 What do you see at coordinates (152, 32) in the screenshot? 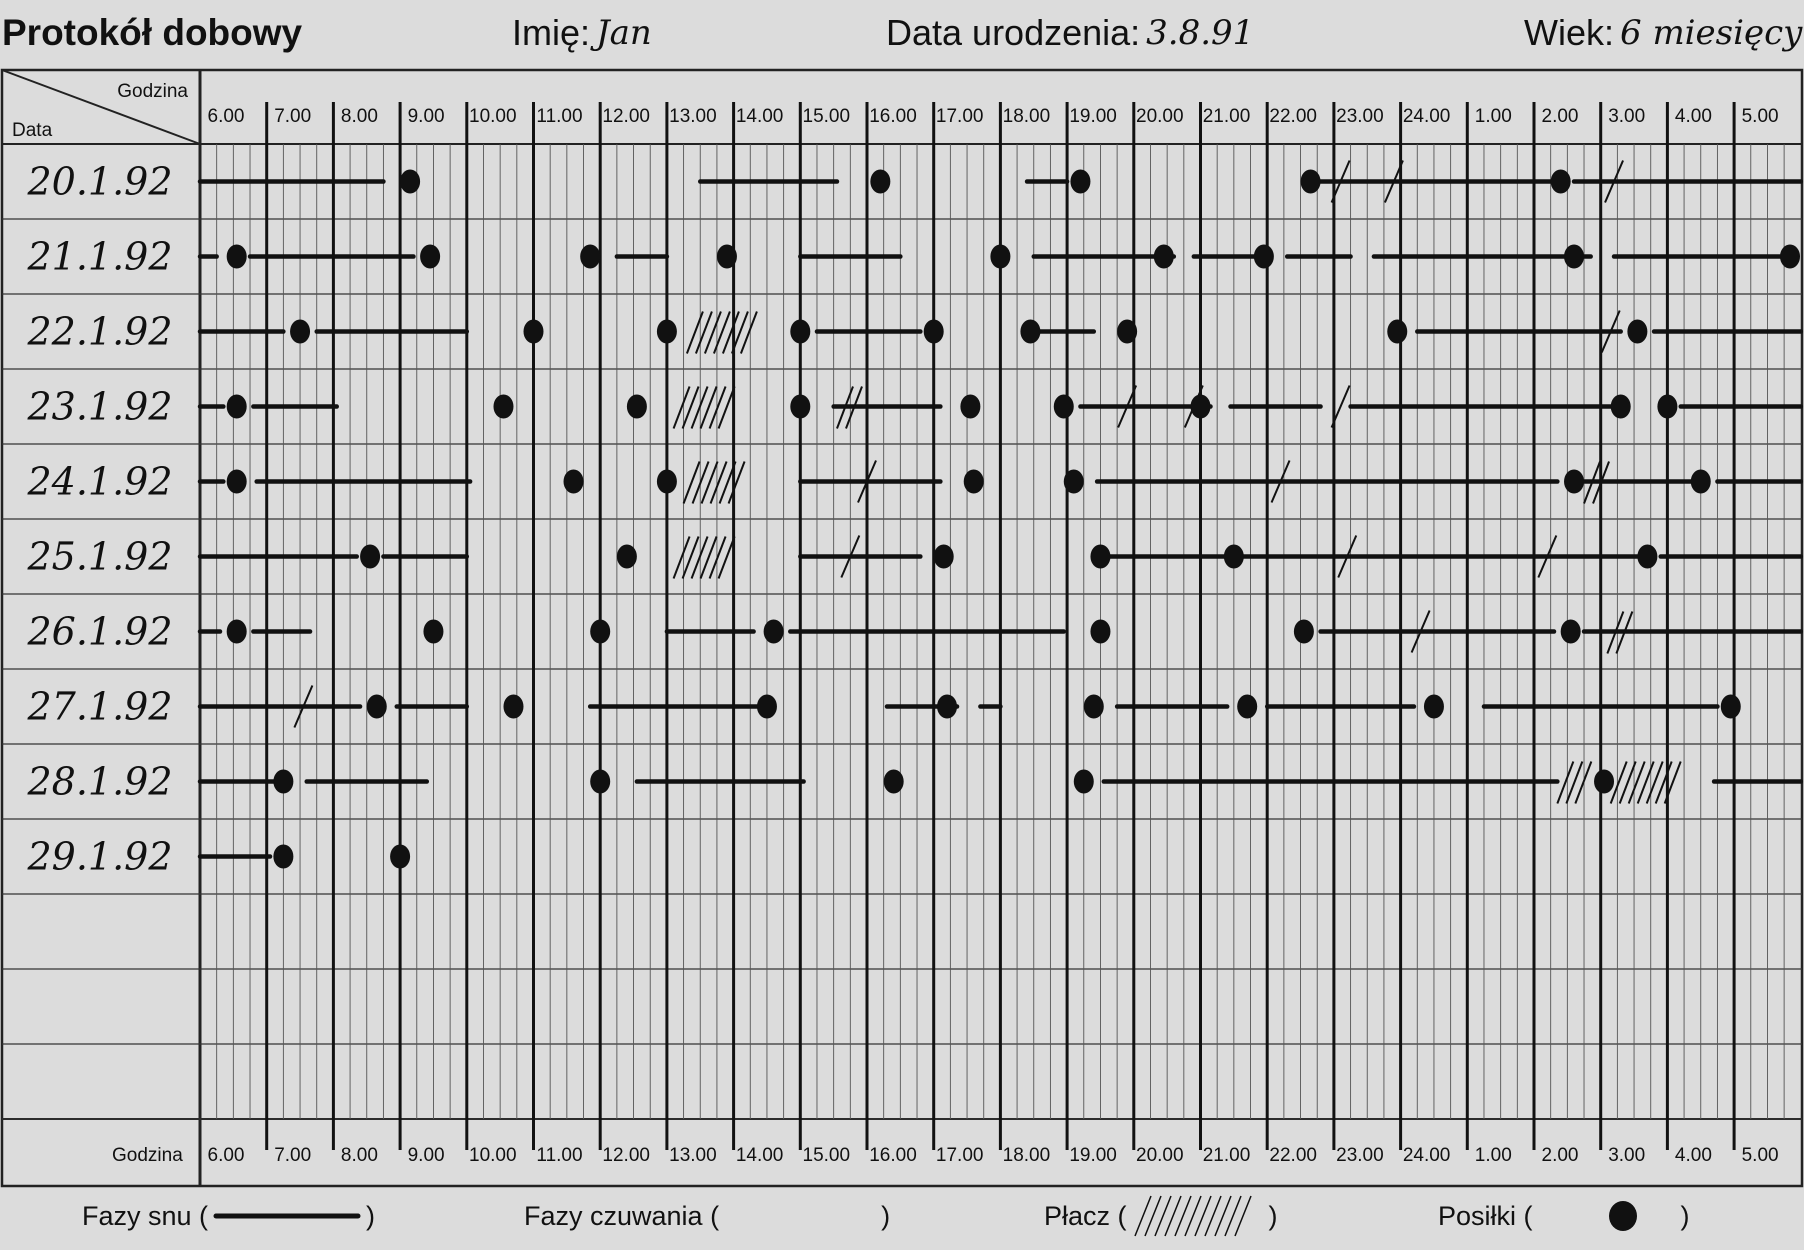
I see `page-title: Protokół dobowy` at bounding box center [152, 32].